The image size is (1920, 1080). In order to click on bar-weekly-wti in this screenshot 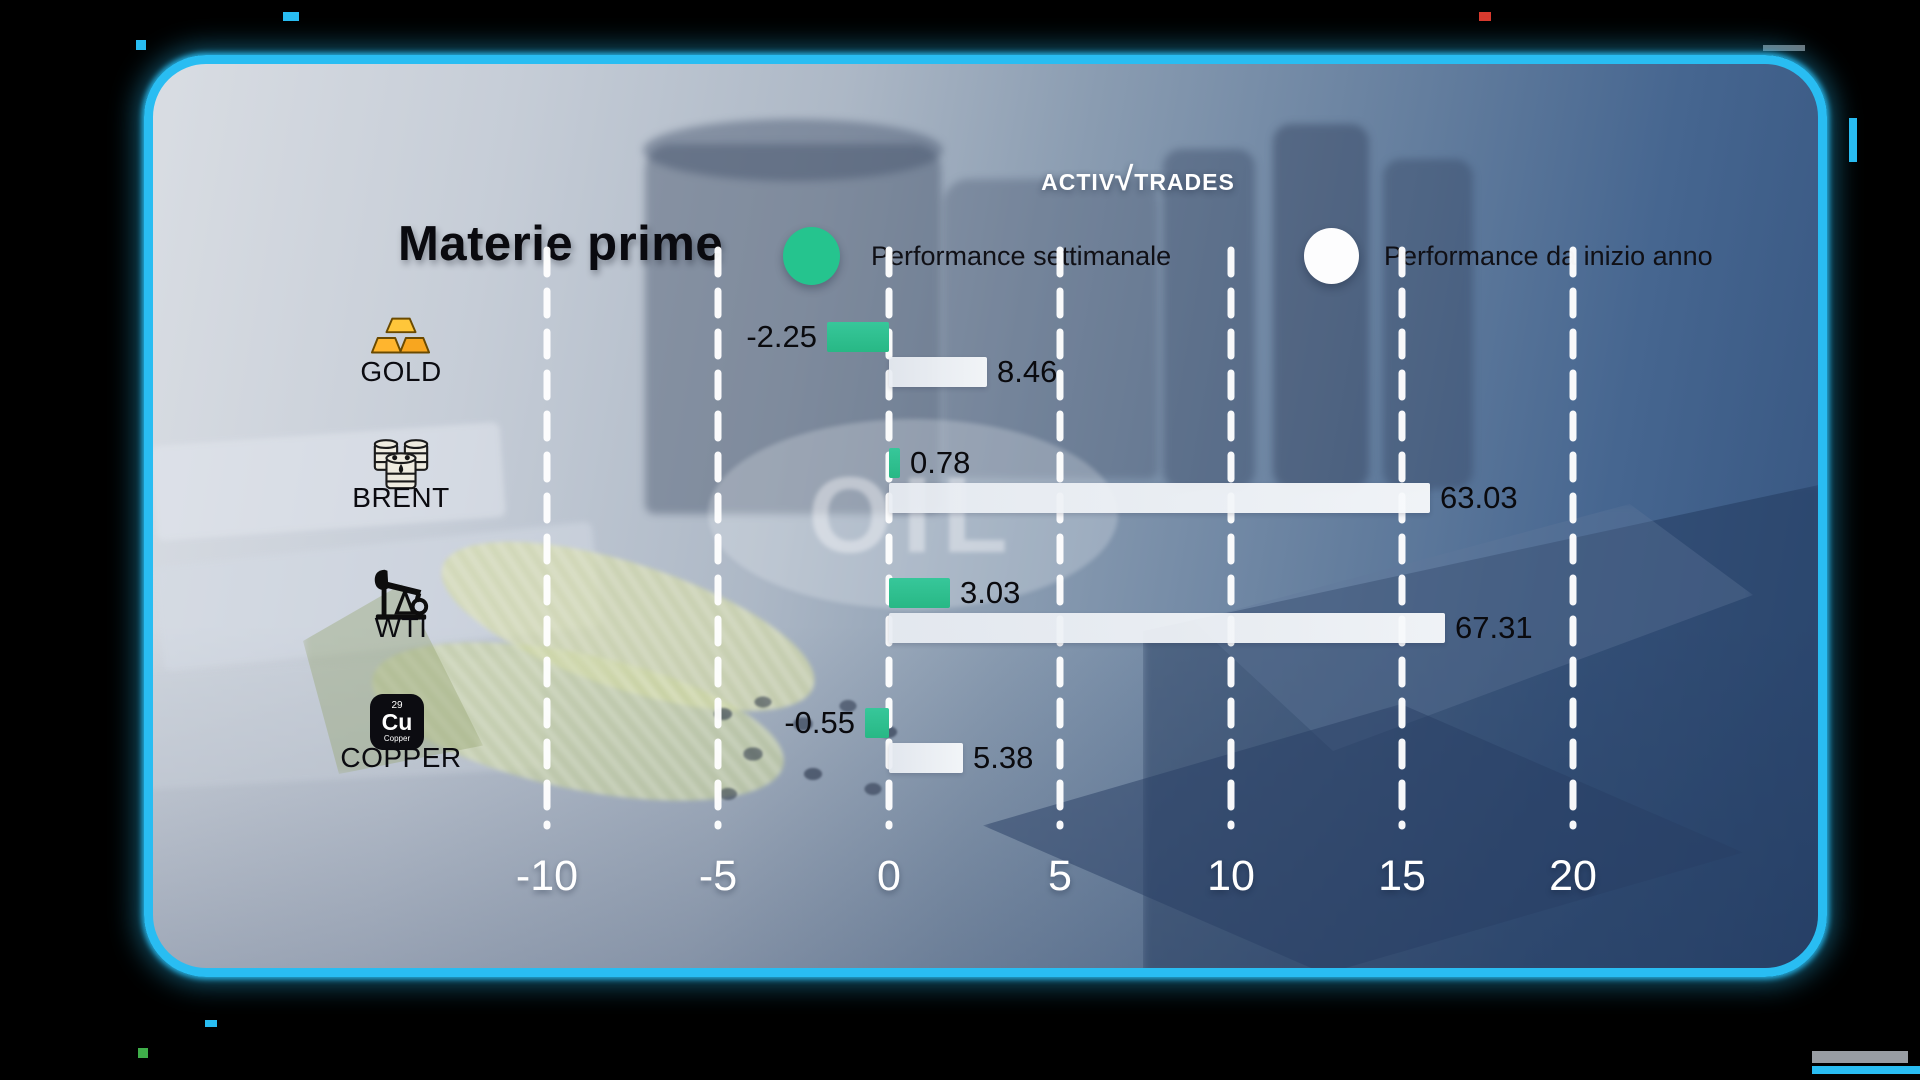, I will do `click(919, 593)`.